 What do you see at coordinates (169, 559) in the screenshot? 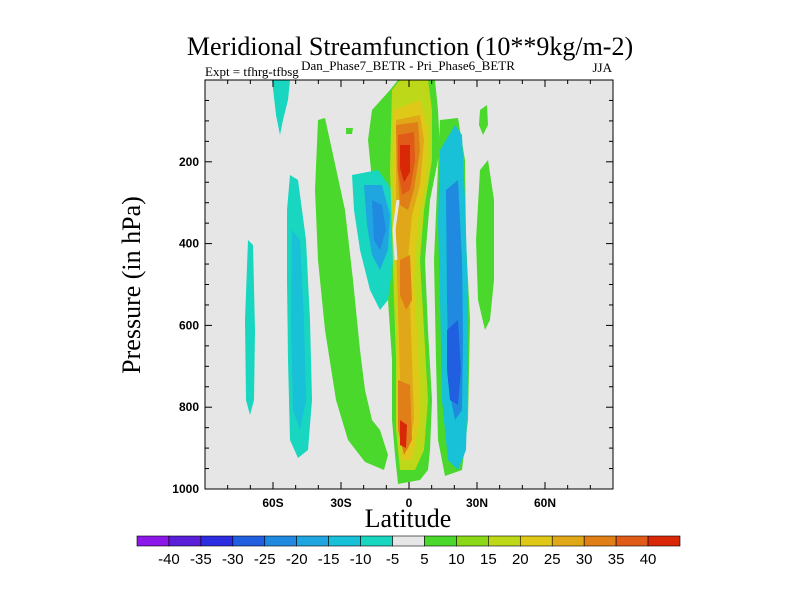
I see `colorbar-label: -40` at bounding box center [169, 559].